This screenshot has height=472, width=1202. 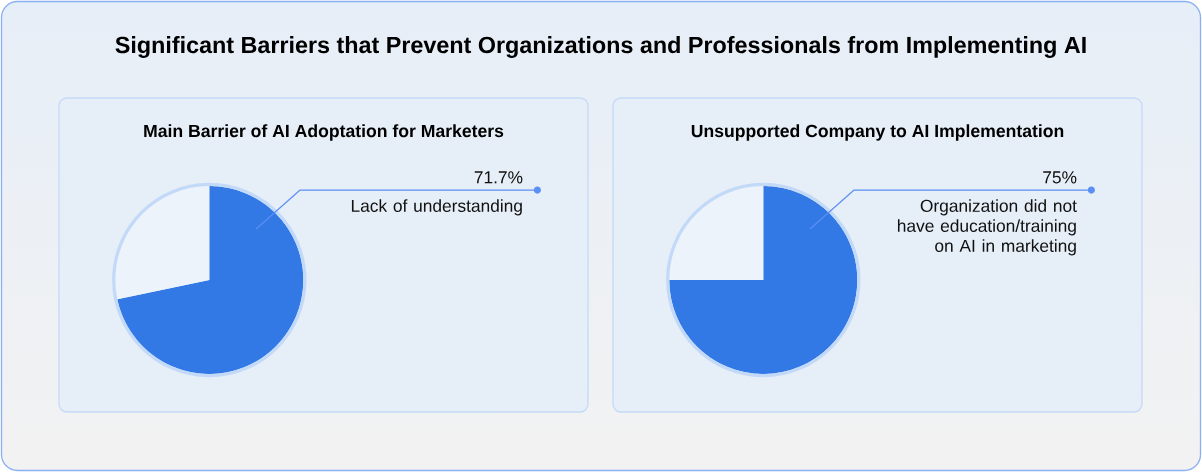 What do you see at coordinates (600, 47) in the screenshot?
I see `text: Significant Barriers that Prevent Organizations and Professionals from Implementing AI` at bounding box center [600, 47].